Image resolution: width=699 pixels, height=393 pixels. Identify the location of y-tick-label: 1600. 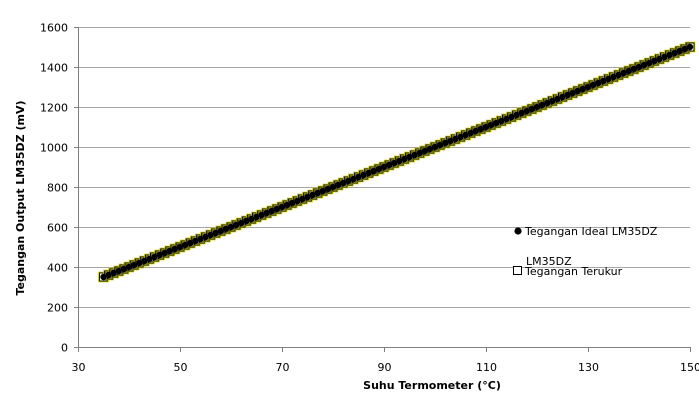
(54, 28).